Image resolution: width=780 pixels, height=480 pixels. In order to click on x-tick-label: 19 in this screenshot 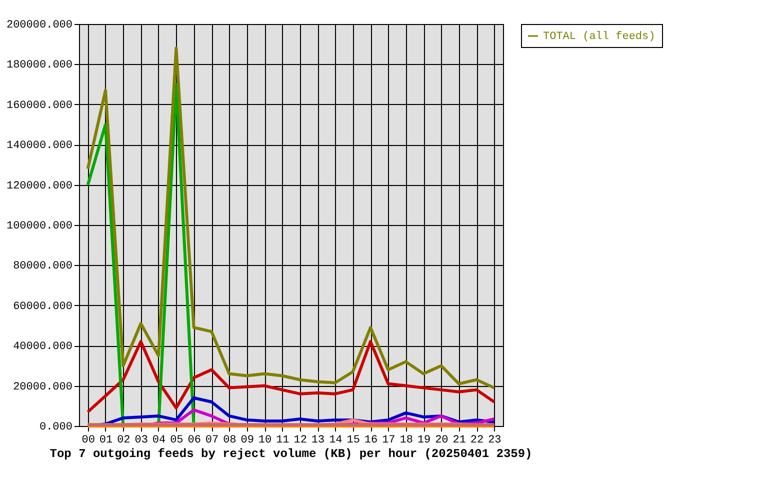, I will do `click(424, 440)`.